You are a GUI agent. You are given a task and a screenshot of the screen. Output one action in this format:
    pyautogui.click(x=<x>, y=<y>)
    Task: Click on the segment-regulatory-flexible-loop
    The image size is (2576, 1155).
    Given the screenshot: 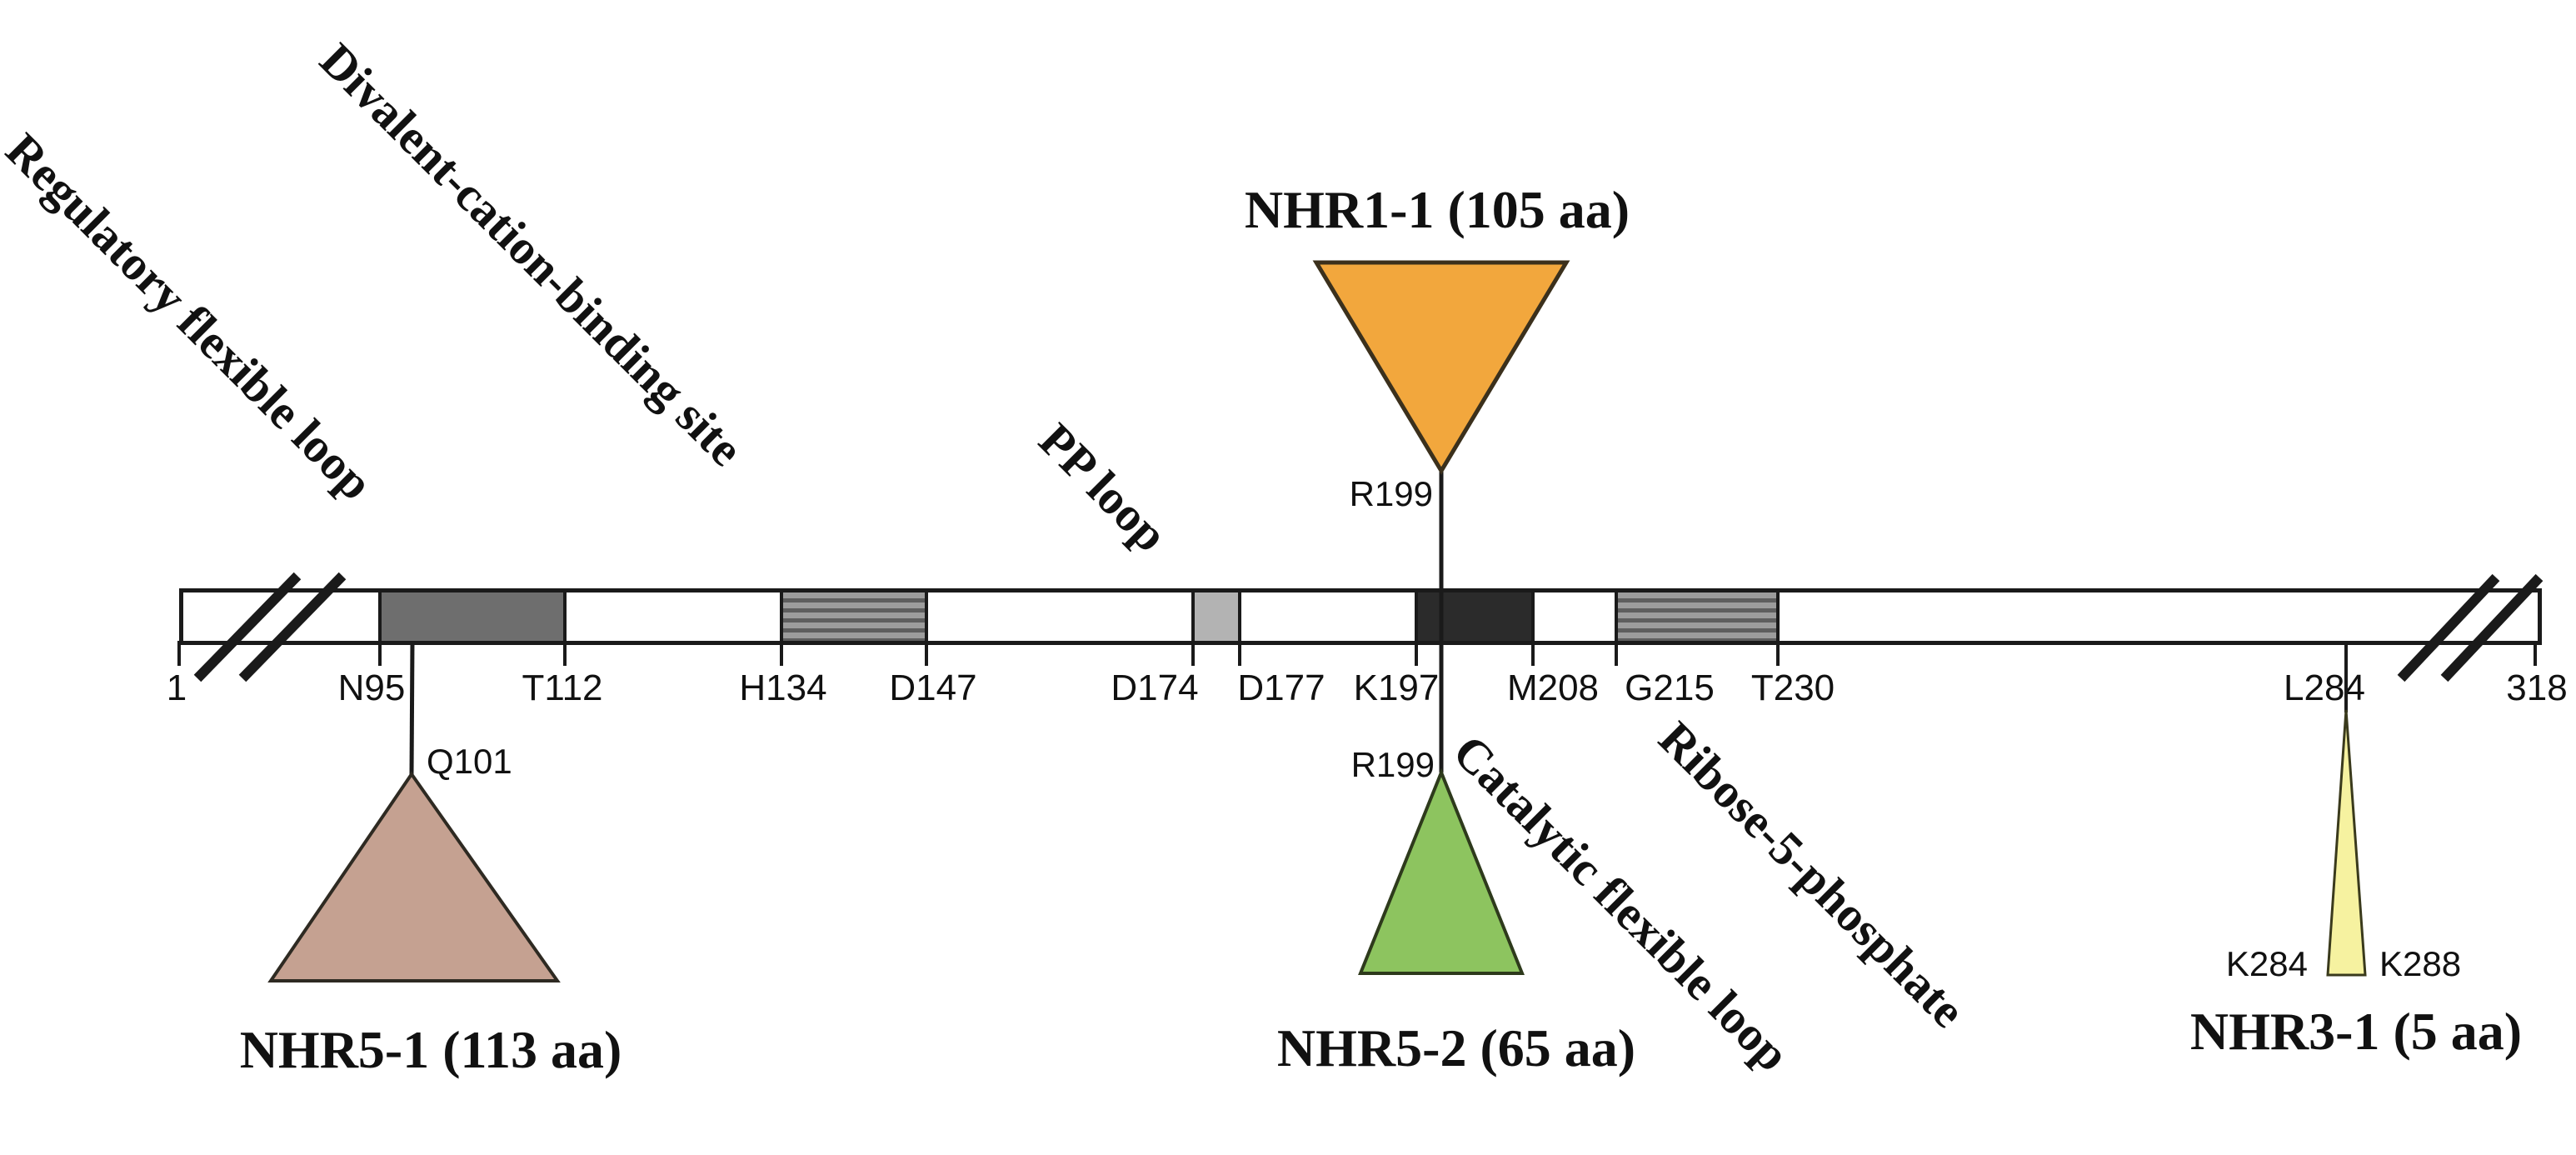 What is the action you would take?
    pyautogui.click(x=472, y=616)
    